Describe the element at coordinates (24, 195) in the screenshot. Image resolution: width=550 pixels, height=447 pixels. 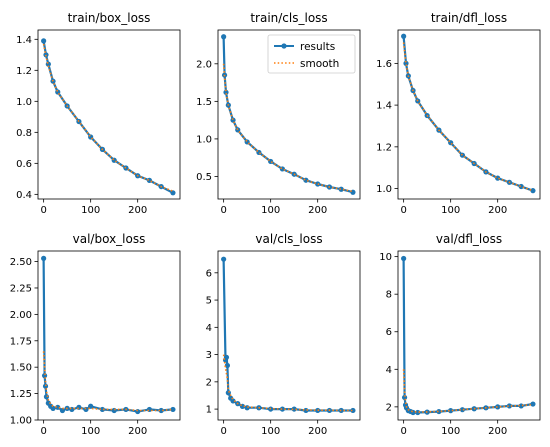
I see `y-tick-label: 0.4` at that location.